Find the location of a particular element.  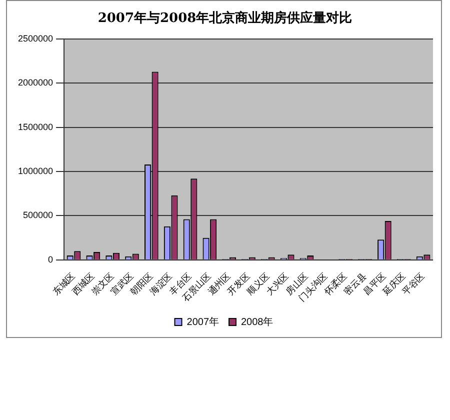

y-tick-label: 1500000 is located at coordinates (36, 127).